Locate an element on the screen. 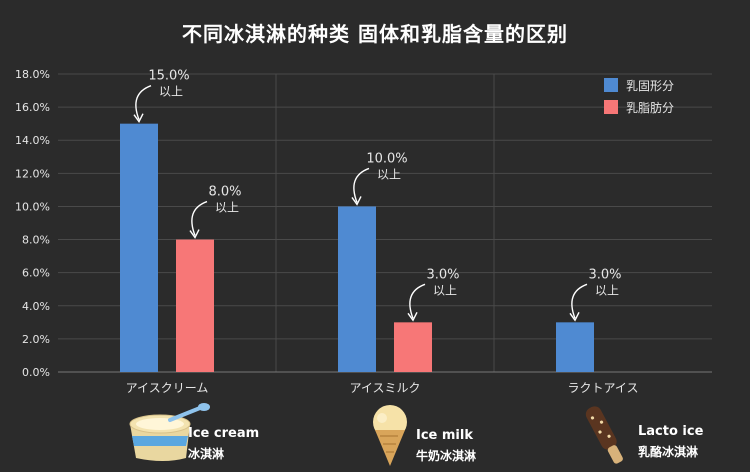 The height and width of the screenshot is (472, 750). x-tick-label: アイスクリーム is located at coordinates (167, 388).